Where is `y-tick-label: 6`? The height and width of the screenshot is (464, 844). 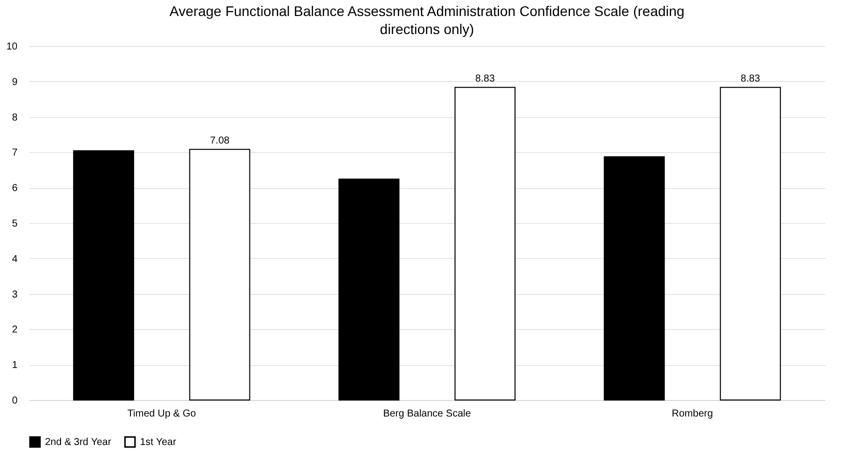 y-tick-label: 6 is located at coordinates (15, 188).